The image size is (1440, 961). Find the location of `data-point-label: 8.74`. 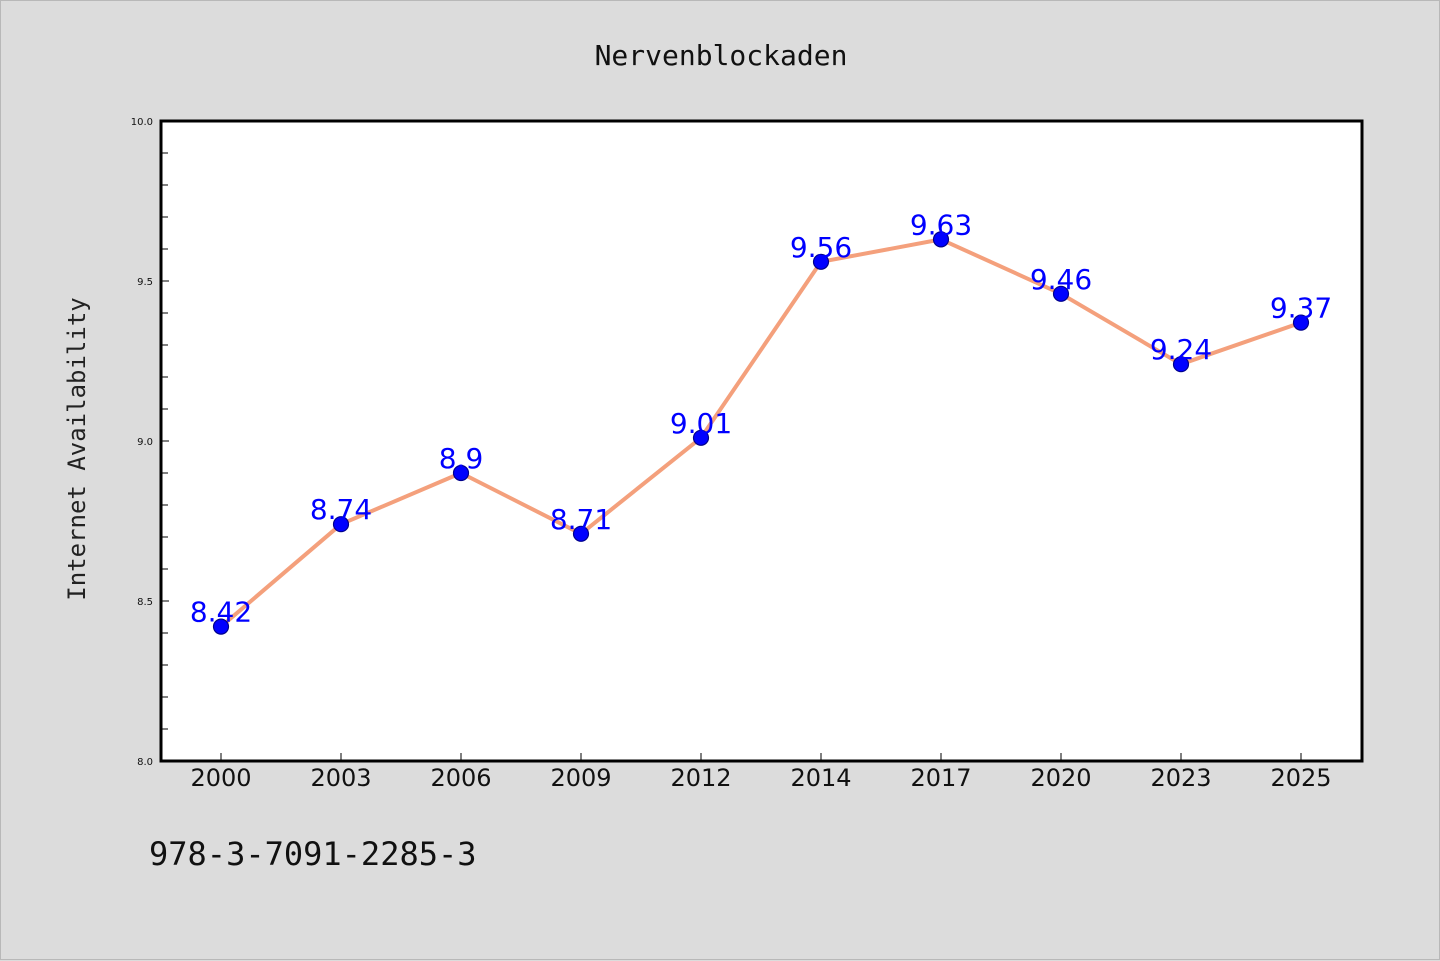

data-point-label: 8.74 is located at coordinates (341, 509).